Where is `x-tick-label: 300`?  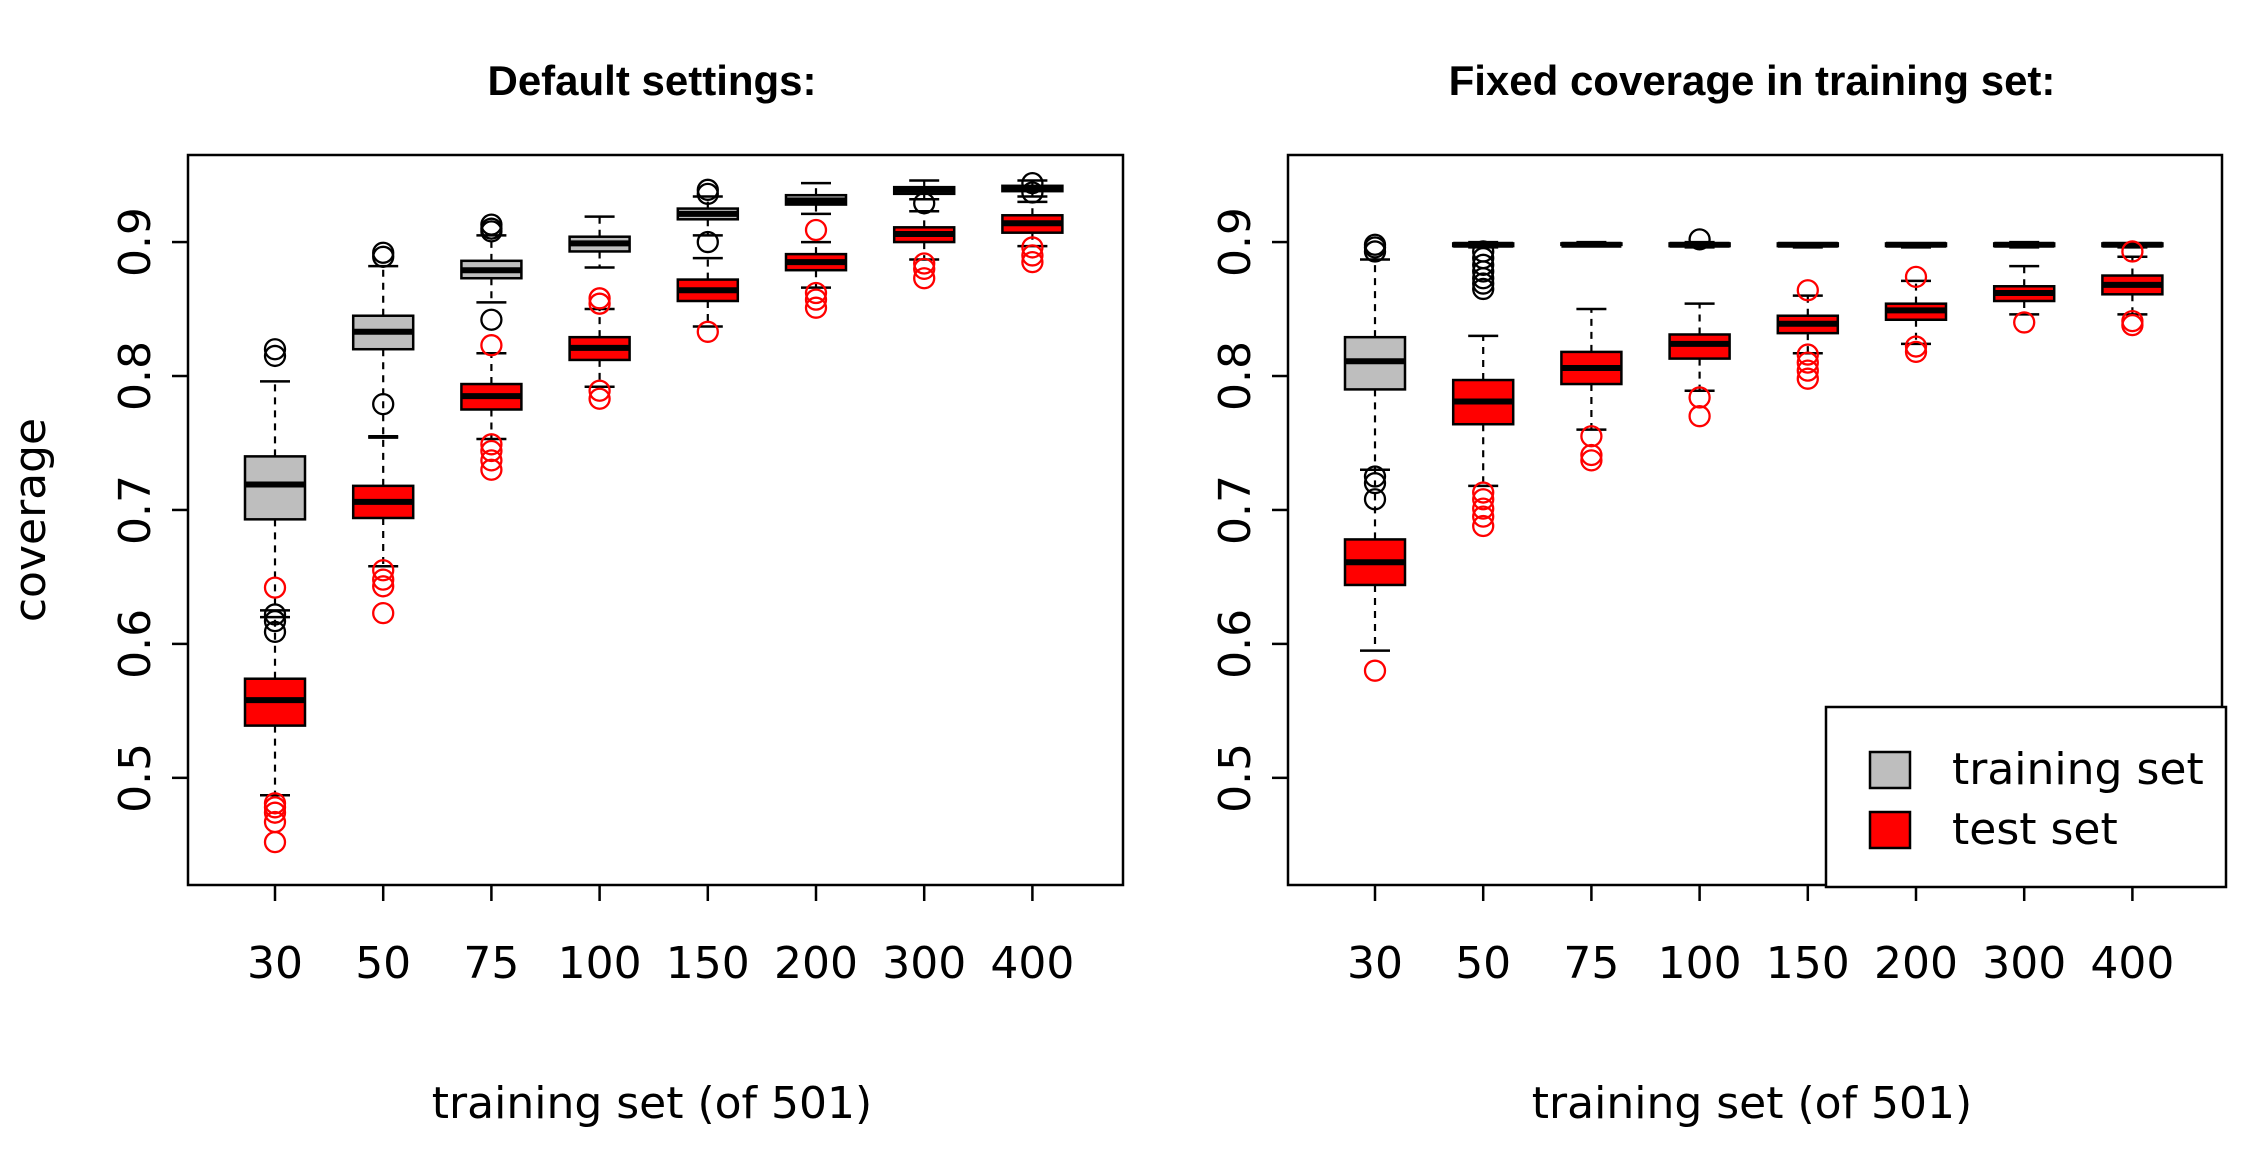 x-tick-label: 300 is located at coordinates (924, 963).